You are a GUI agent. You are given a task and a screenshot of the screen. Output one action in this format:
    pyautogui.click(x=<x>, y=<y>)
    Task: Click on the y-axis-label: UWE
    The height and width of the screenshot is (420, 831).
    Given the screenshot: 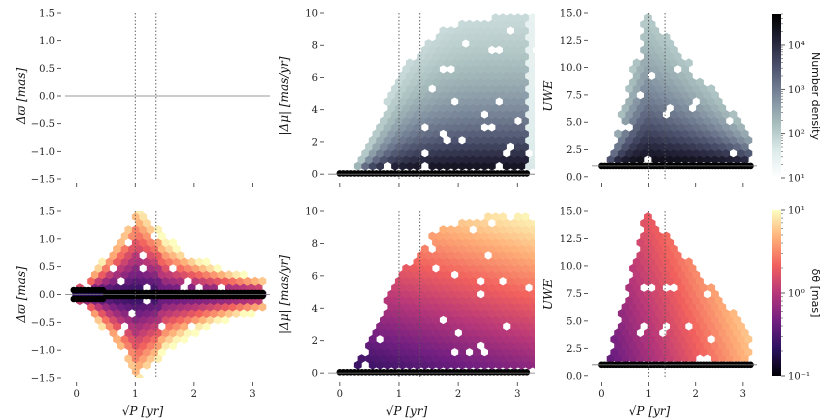 What is the action you would take?
    pyautogui.click(x=548, y=294)
    